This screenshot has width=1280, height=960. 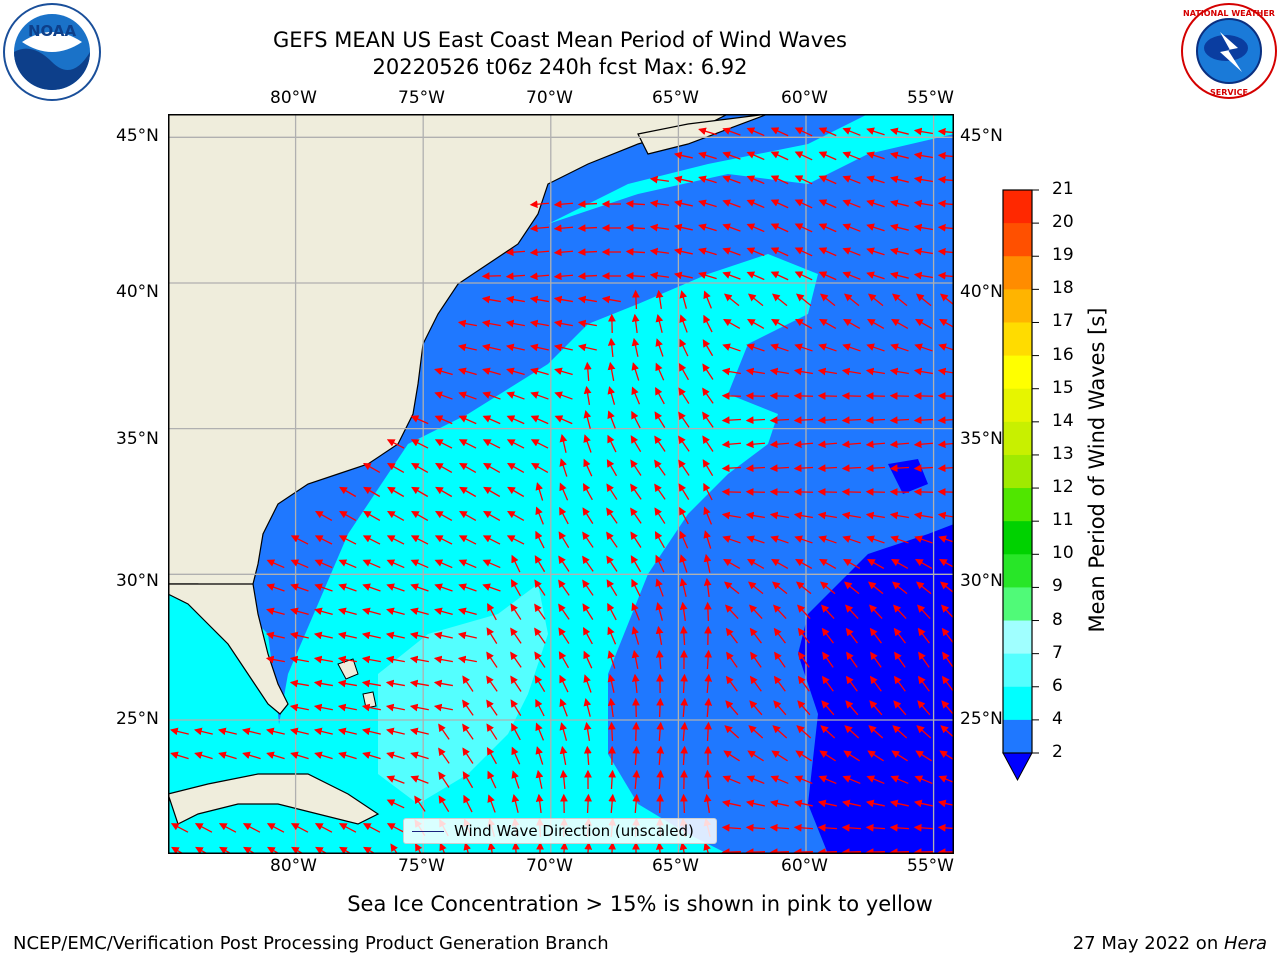 What do you see at coordinates (930, 866) in the screenshot?
I see `lon-label-bottom: 55°W` at bounding box center [930, 866].